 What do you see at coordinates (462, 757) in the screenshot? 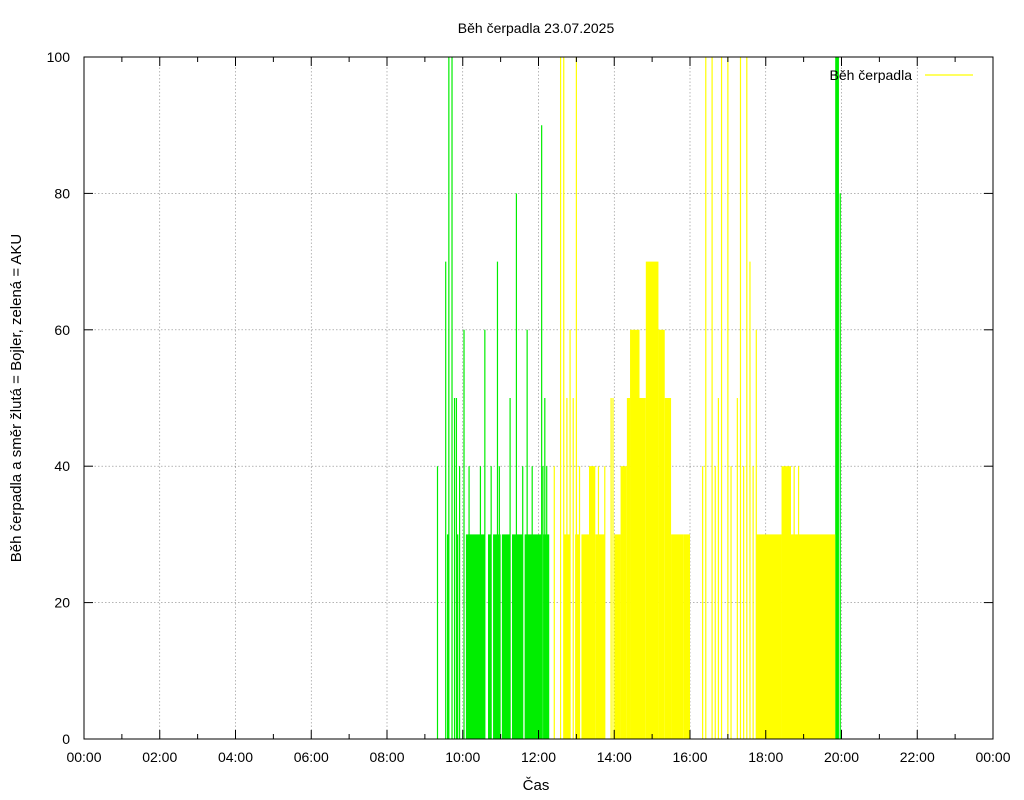
I see `x-tick-label: 10:00` at bounding box center [462, 757].